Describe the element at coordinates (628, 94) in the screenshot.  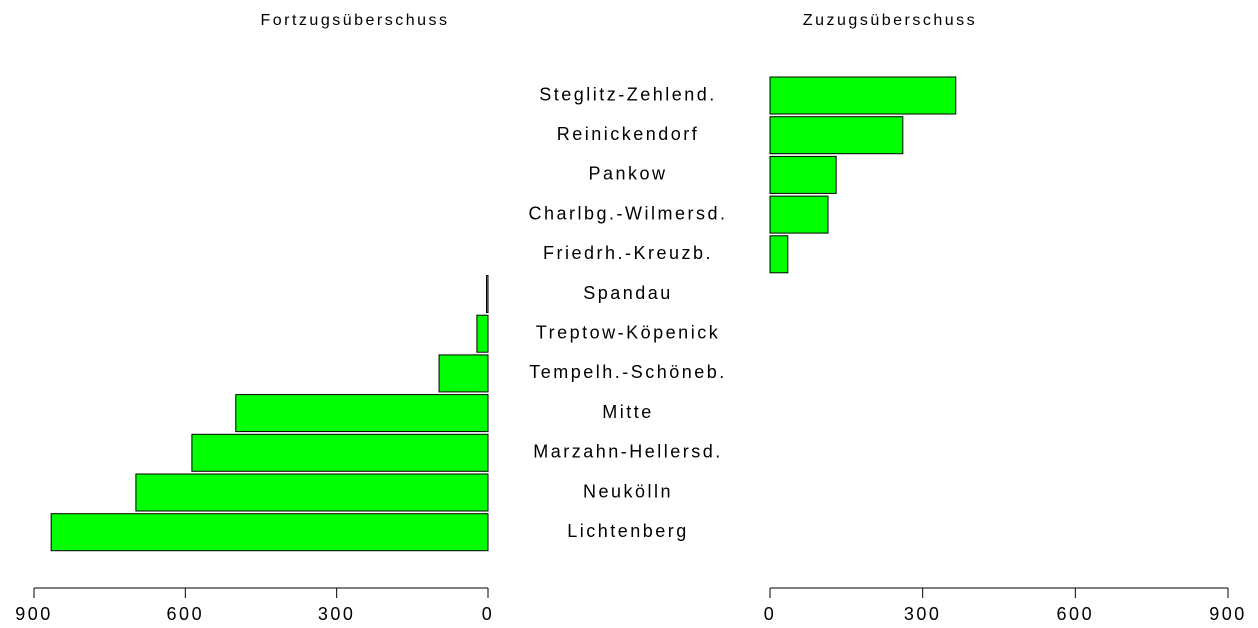
I see `category-label: Steglitz-Zehlend.` at that location.